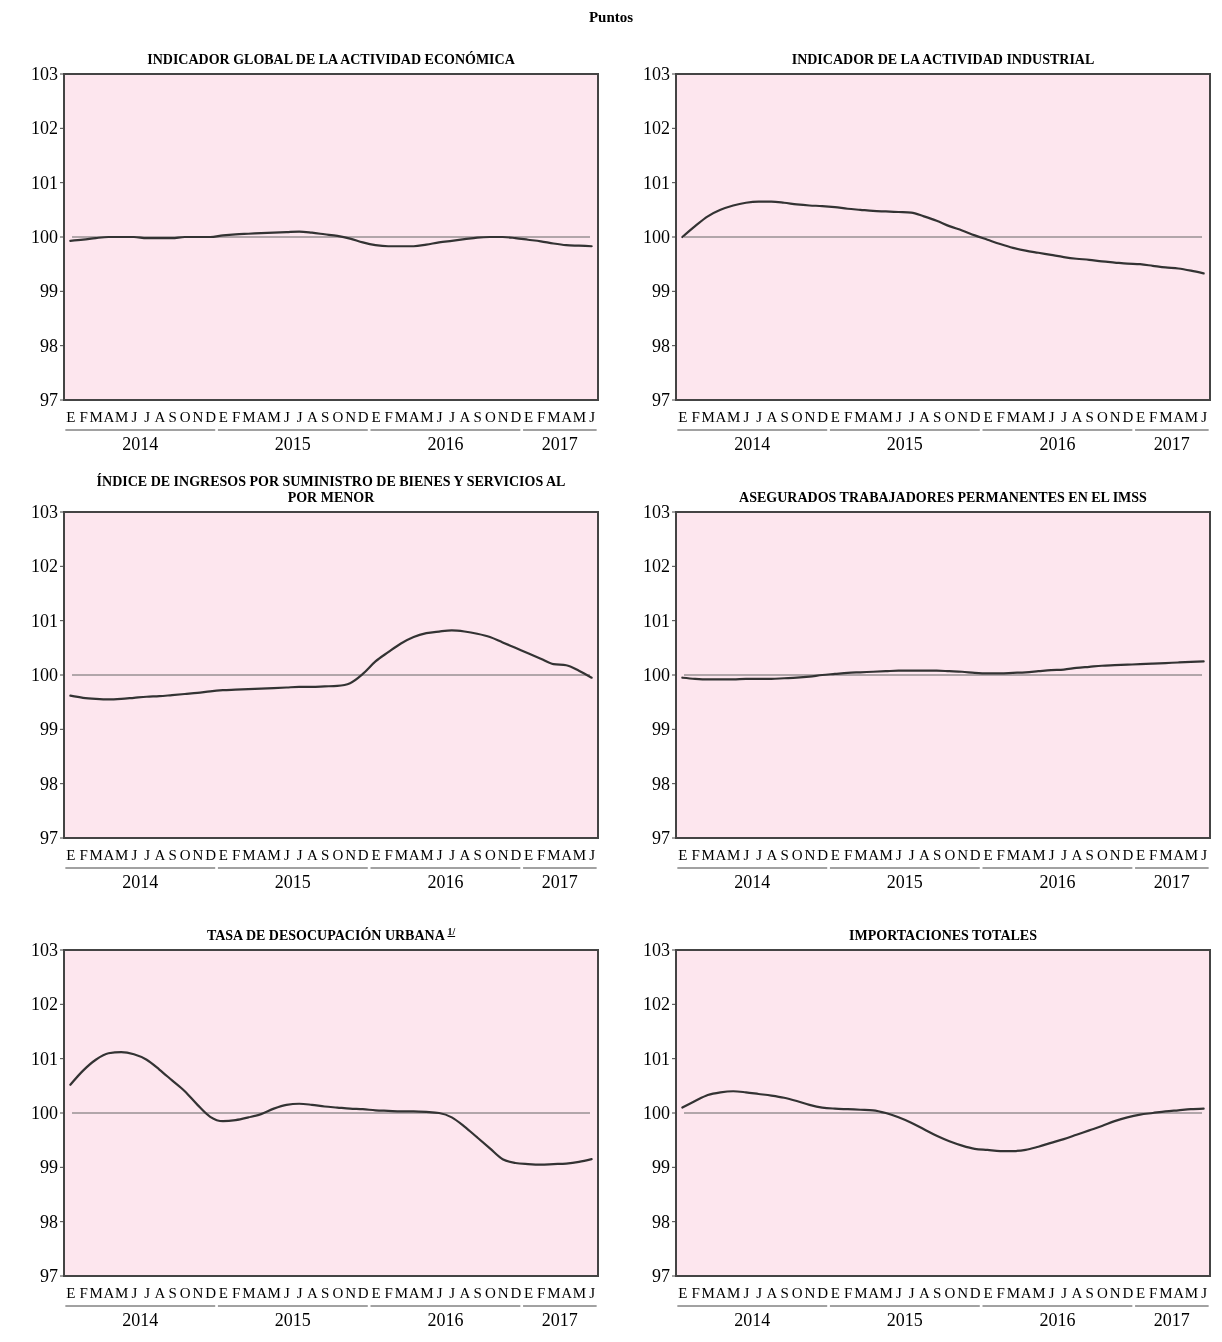 The image size is (1222, 1342). What do you see at coordinates (49, 1221) in the screenshot?
I see `y-tick-label: 98` at bounding box center [49, 1221].